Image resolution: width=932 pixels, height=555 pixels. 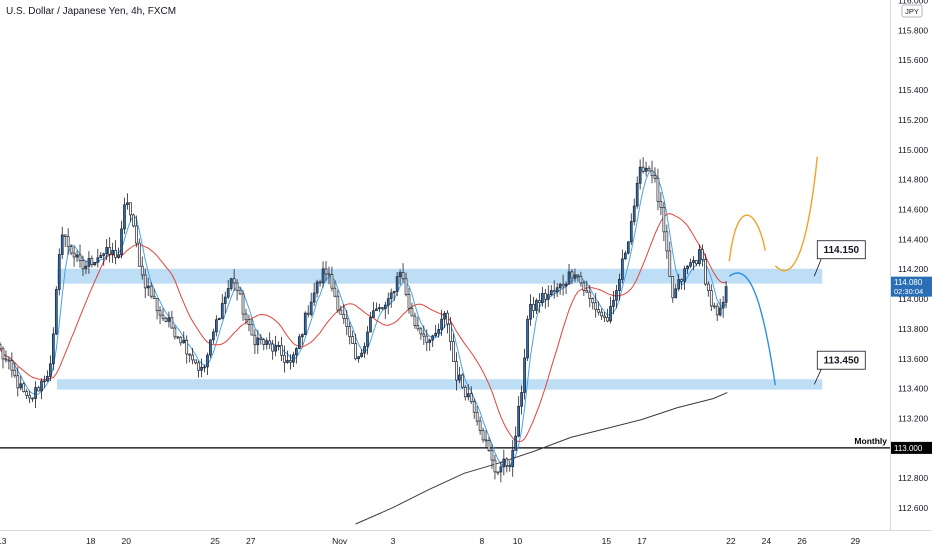 What do you see at coordinates (430, 541) in the screenshot?
I see `time-axis: 13 18 20 25 27 Nov 3 8 10 15 17 22 24 26 29` at bounding box center [430, 541].